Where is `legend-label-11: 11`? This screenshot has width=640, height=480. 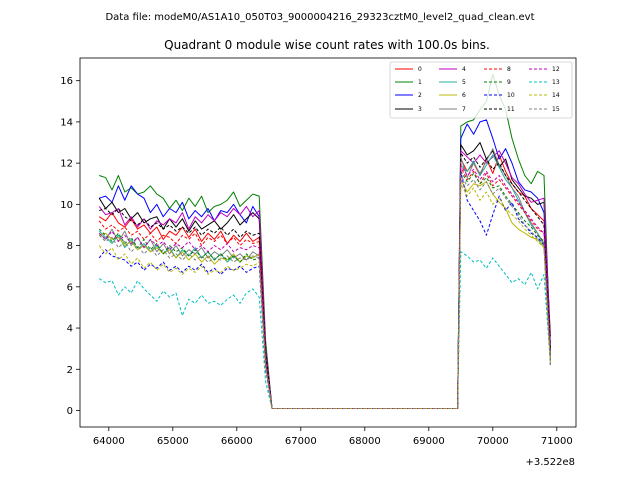
legend-label-11: 11 is located at coordinates (511, 109).